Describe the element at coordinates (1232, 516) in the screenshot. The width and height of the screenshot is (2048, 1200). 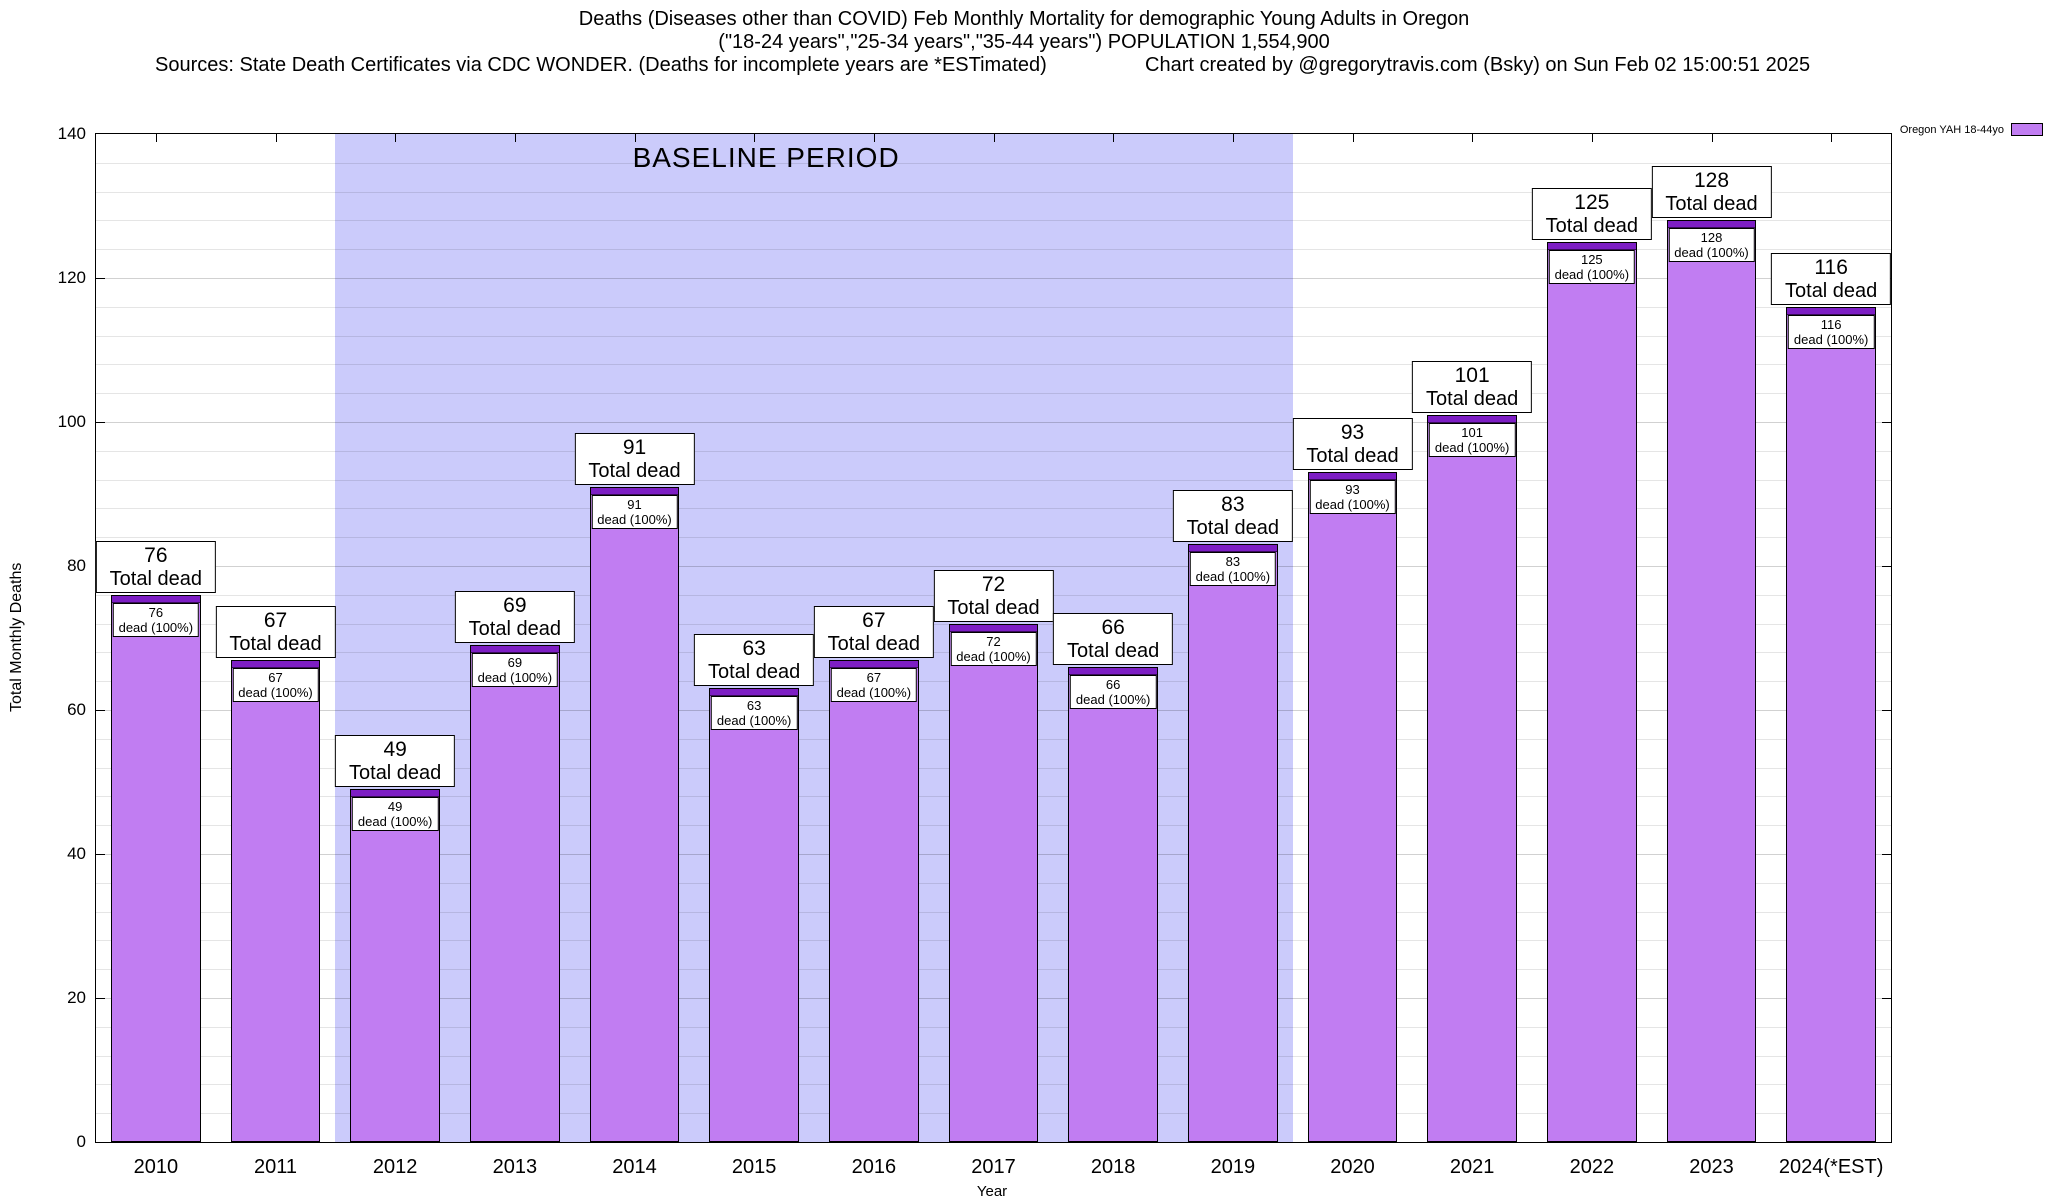
I see `bar-total-label: 83 Total dead` at that location.